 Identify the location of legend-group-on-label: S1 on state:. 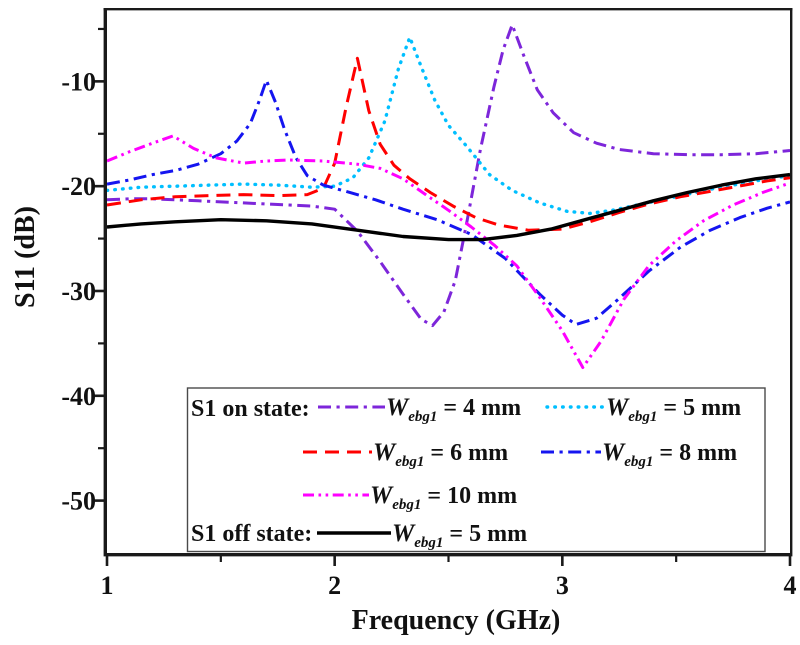
(250, 409).